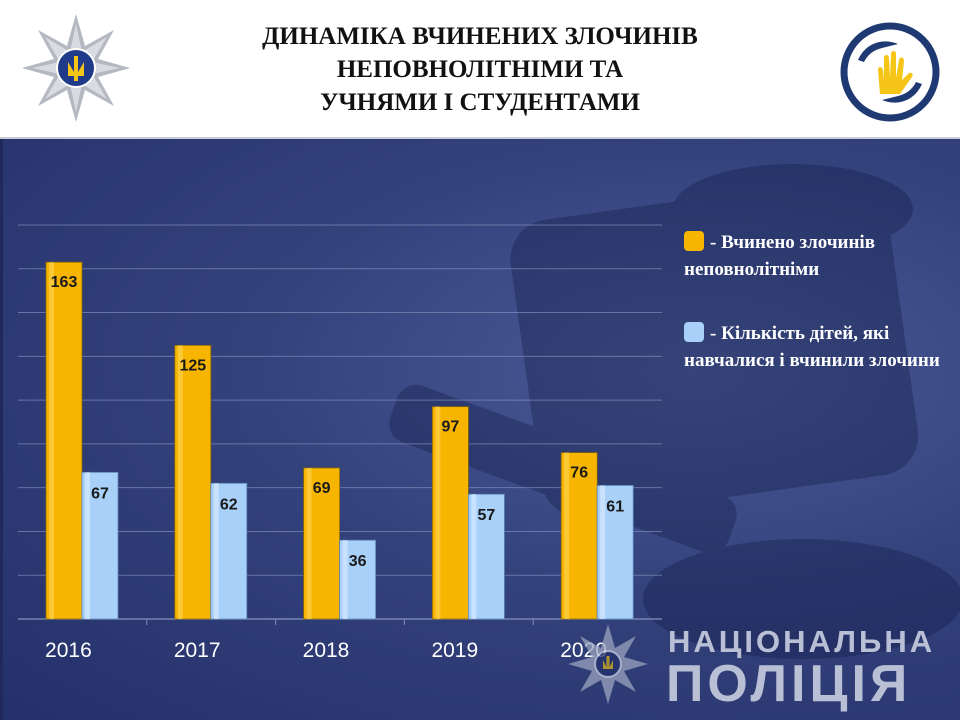 The image size is (960, 720). I want to click on title-line-2: НЕПОВНОЛІТНІМИ ТА, so click(480, 69).